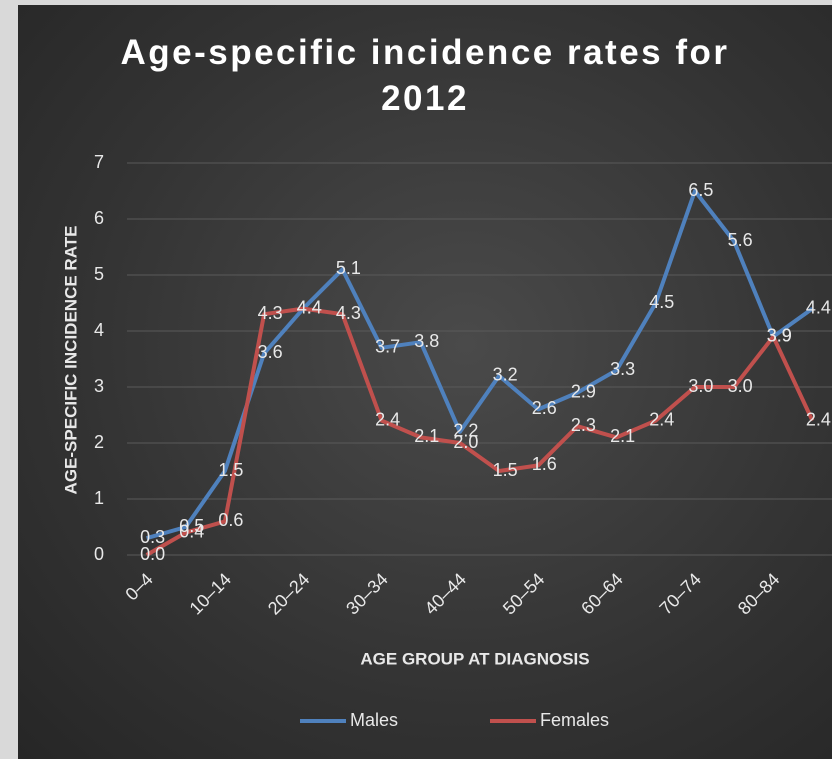 The height and width of the screenshot is (759, 832). Describe the element at coordinates (524, 594) in the screenshot. I see `x-tick-label: 50–54` at that location.